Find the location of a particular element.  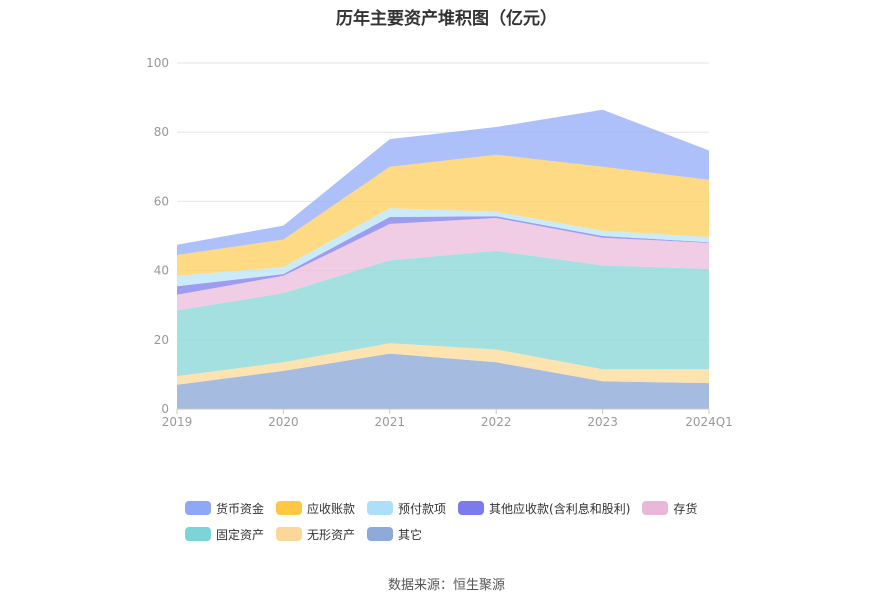

legend-row: 货币资金 应收账款 预付款项 其他应收款(含利息和股利) 存货 is located at coordinates (465, 508).